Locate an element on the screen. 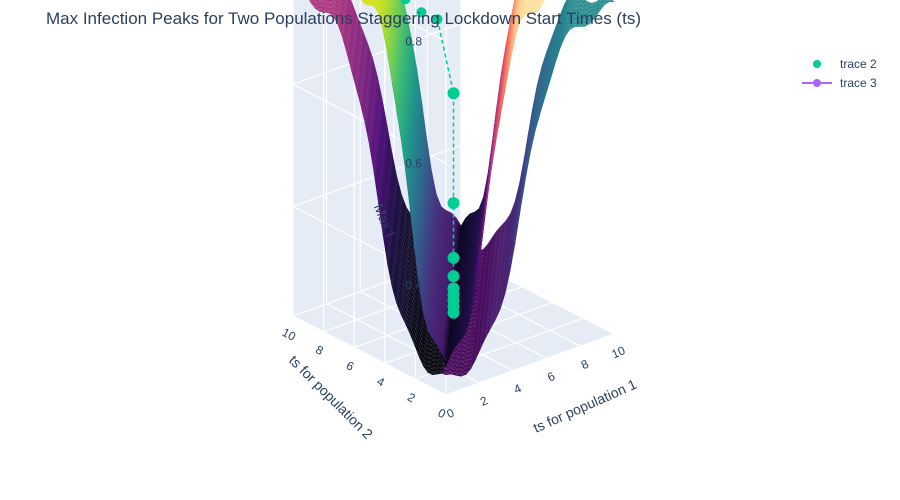 The height and width of the screenshot is (500, 900). z-tick-label: 0.6 is located at coordinates (413, 163).